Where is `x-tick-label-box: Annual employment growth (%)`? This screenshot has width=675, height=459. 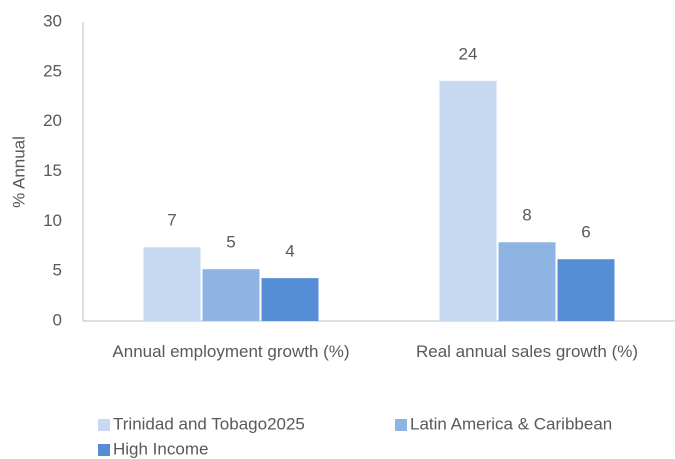 x-tick-label-box: Annual employment growth (%) is located at coordinates (231, 351).